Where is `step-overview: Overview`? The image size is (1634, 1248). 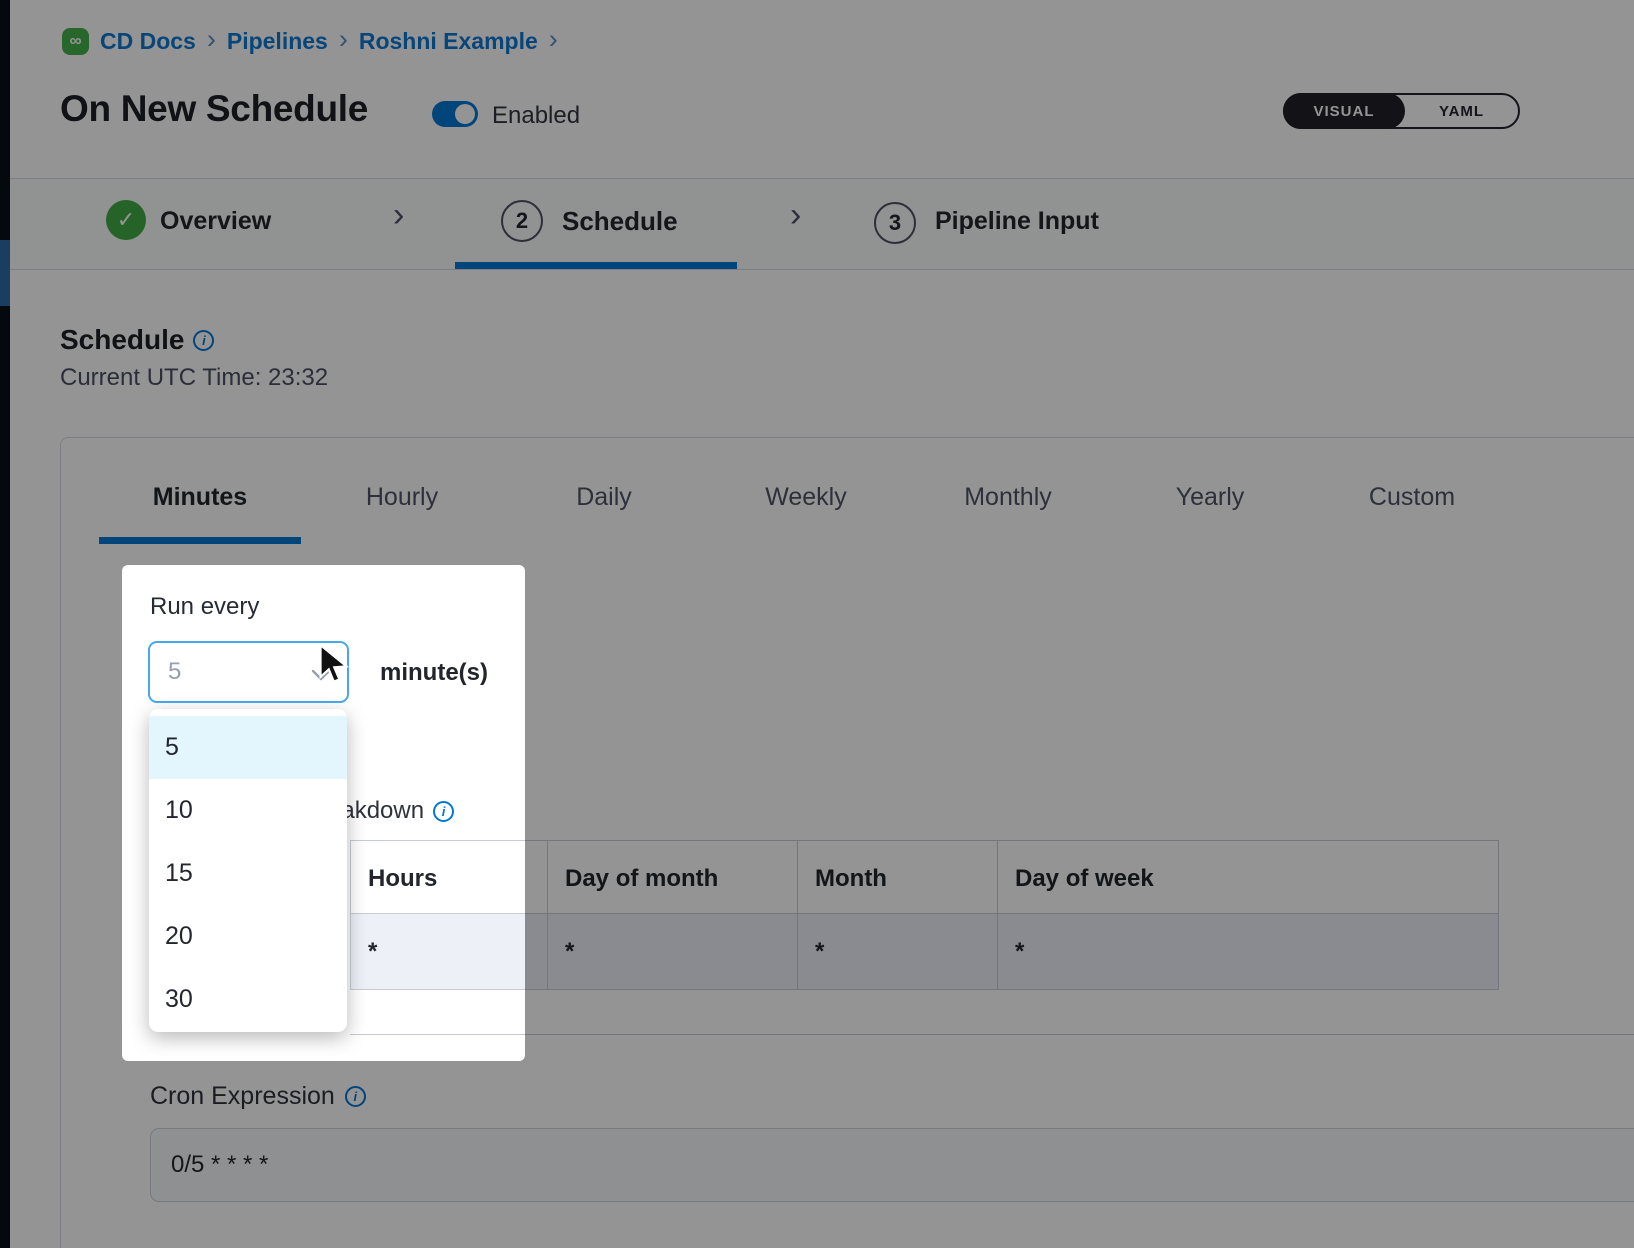 step-overview: Overview is located at coordinates (216, 221).